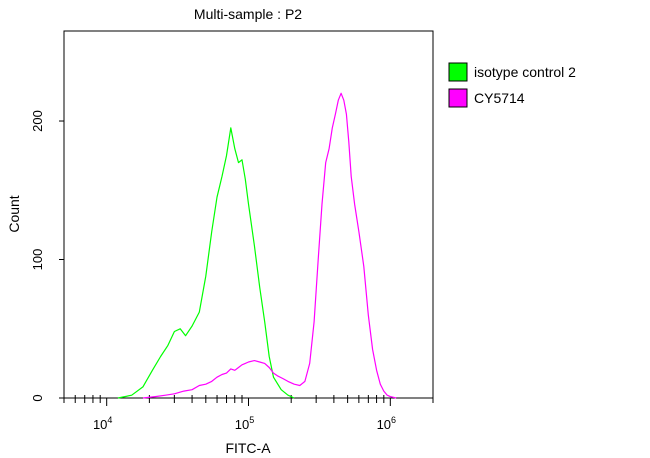 Image resolution: width=650 pixels, height=458 pixels. I want to click on x-tick-label: 10⁴, so click(102, 423).